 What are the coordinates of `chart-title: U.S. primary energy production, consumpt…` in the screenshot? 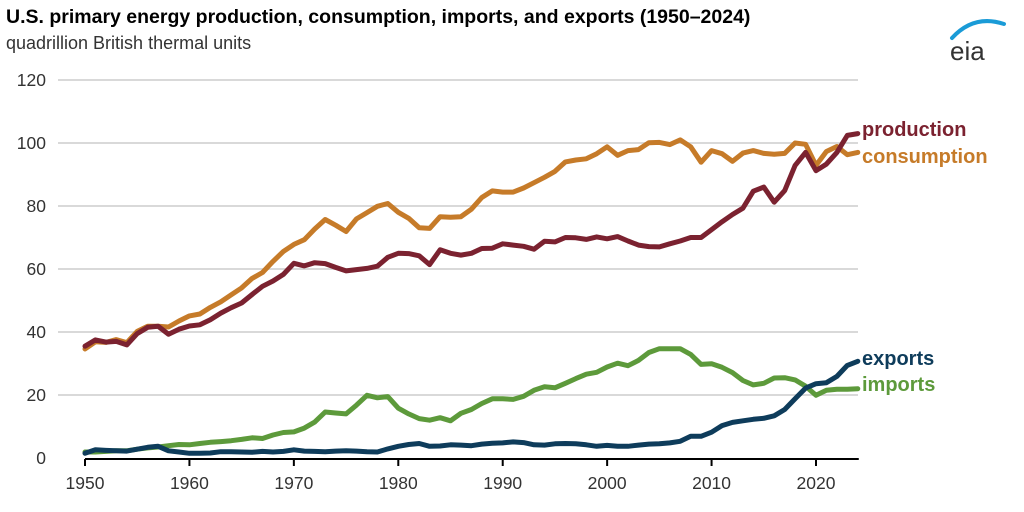 It's located at (378, 17).